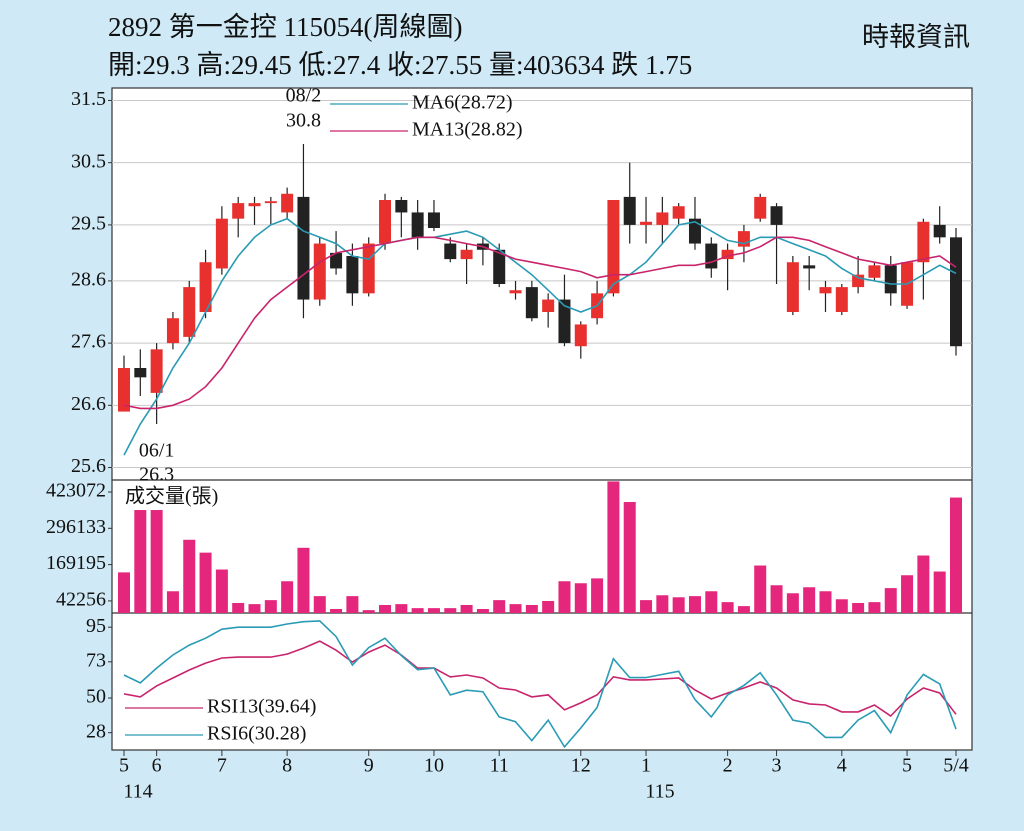  Describe the element at coordinates (137, 792) in the screenshot. I see `x-year-label: 114` at that location.